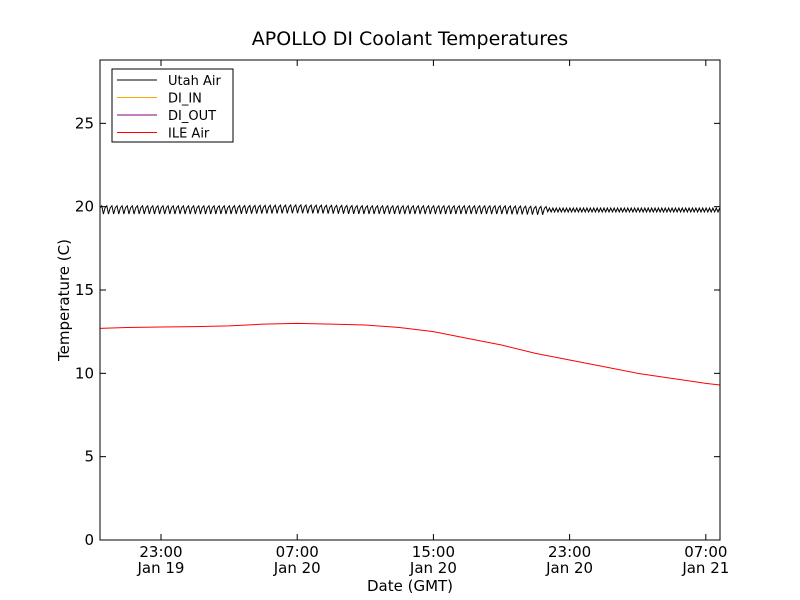 The image size is (800, 600). Describe the element at coordinates (194, 81) in the screenshot. I see `legend-label: Utah Air` at that location.